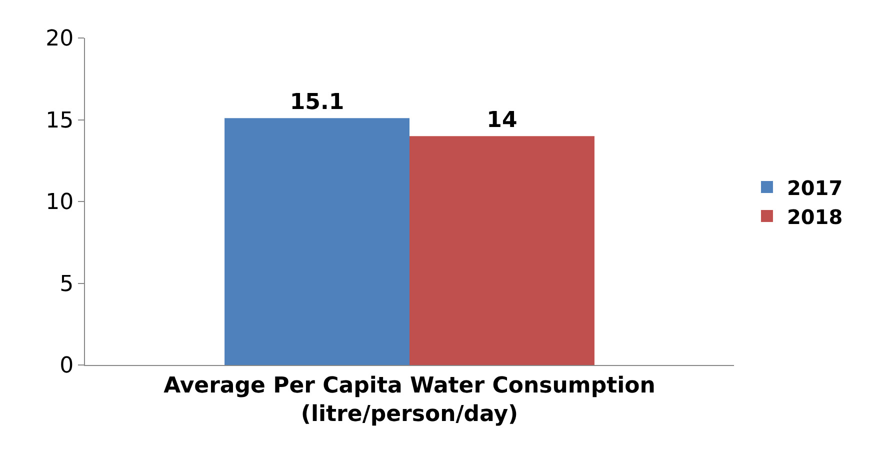 The image size is (884, 474). What do you see at coordinates (410, 400) in the screenshot?
I see `x-tick-label: Average Per Capita Water Consumption (litre/person/day)` at bounding box center [410, 400].